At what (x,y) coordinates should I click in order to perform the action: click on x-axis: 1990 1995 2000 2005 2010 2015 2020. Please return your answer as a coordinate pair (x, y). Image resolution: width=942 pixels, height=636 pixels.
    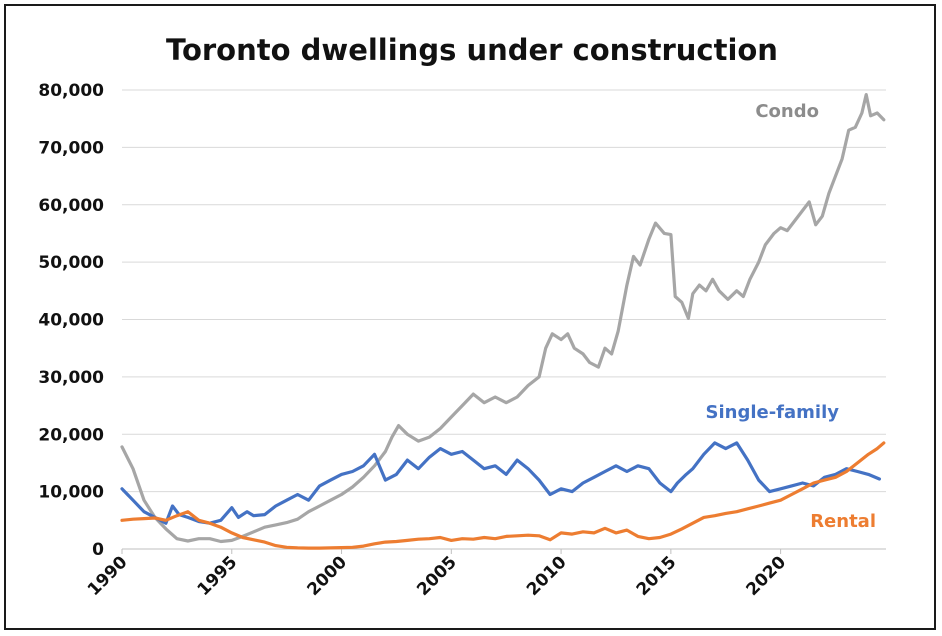
    Looking at the image, I should click on (485, 574).